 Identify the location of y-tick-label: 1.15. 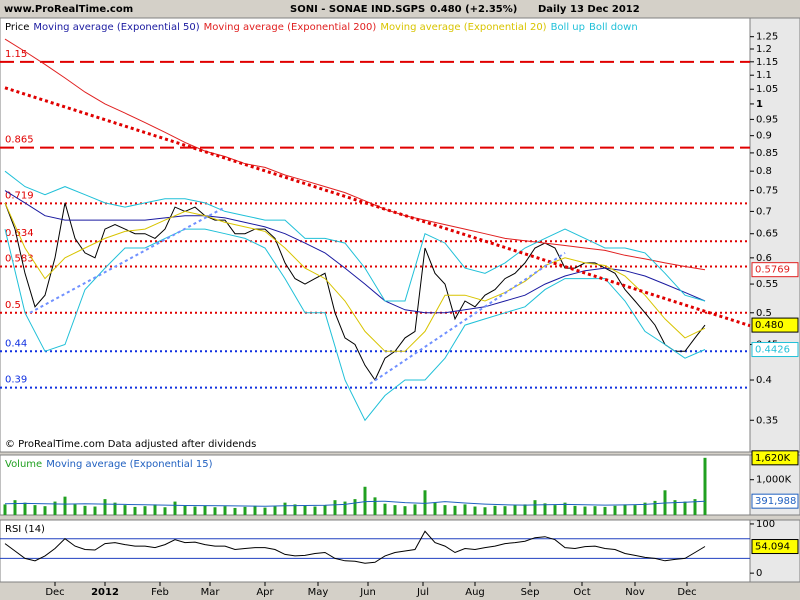
(767, 62).